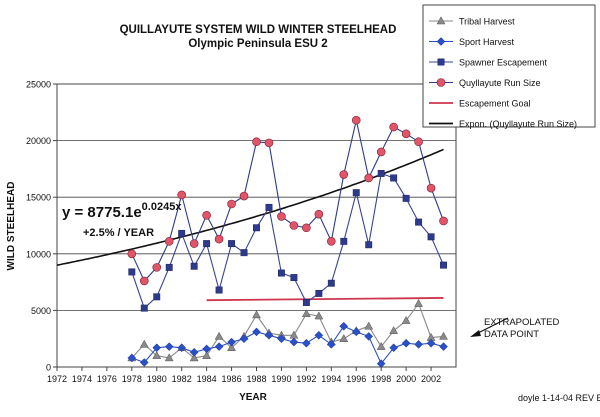 This screenshot has width=600, height=417. Describe the element at coordinates (521, 322) in the screenshot. I see `extrapolated-label-1: EXTRAPOLATED` at that location.